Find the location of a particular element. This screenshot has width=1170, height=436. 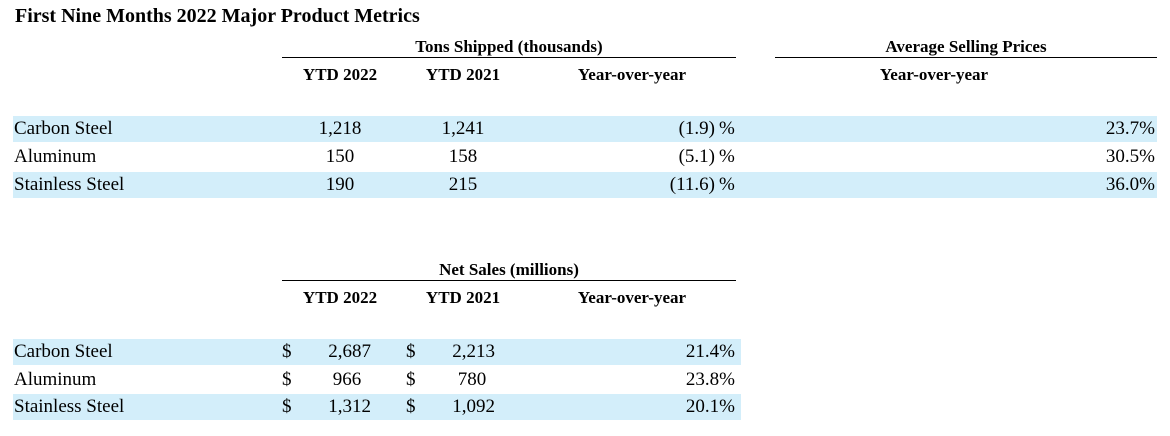

tons-ytd2022-value: 1,218 is located at coordinates (340, 128).